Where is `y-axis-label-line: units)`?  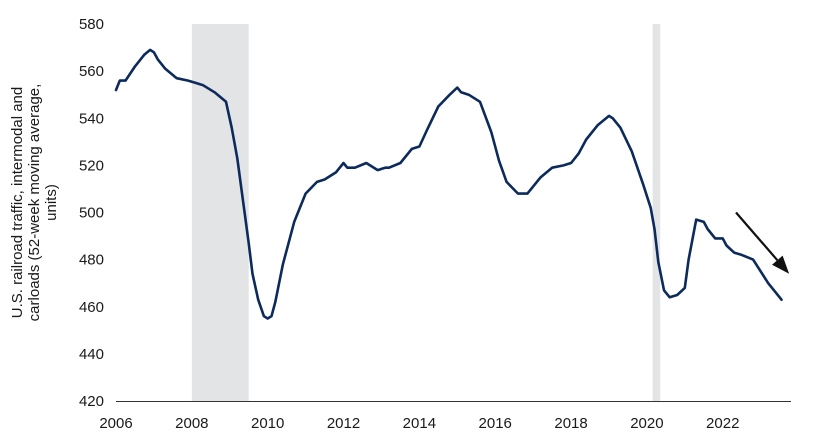
y-axis-label-line: units) is located at coordinates (51, 202).